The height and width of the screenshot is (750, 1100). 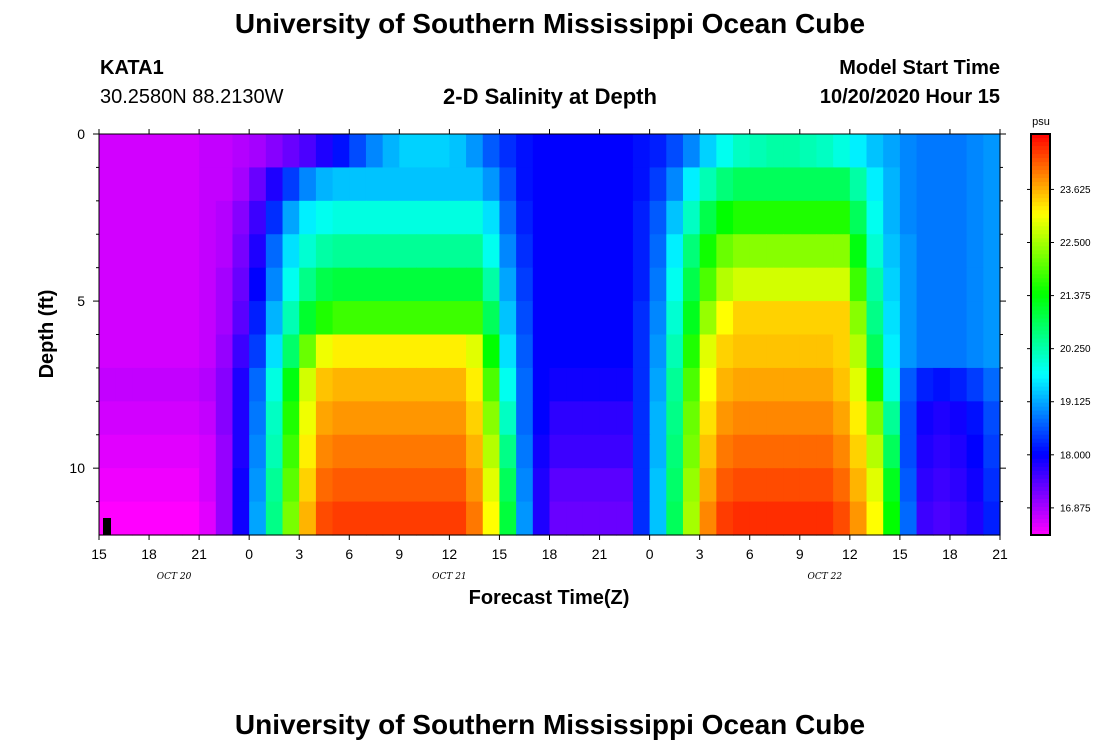 What do you see at coordinates (900, 554) in the screenshot?
I see `x-tick-label: 15` at bounding box center [900, 554].